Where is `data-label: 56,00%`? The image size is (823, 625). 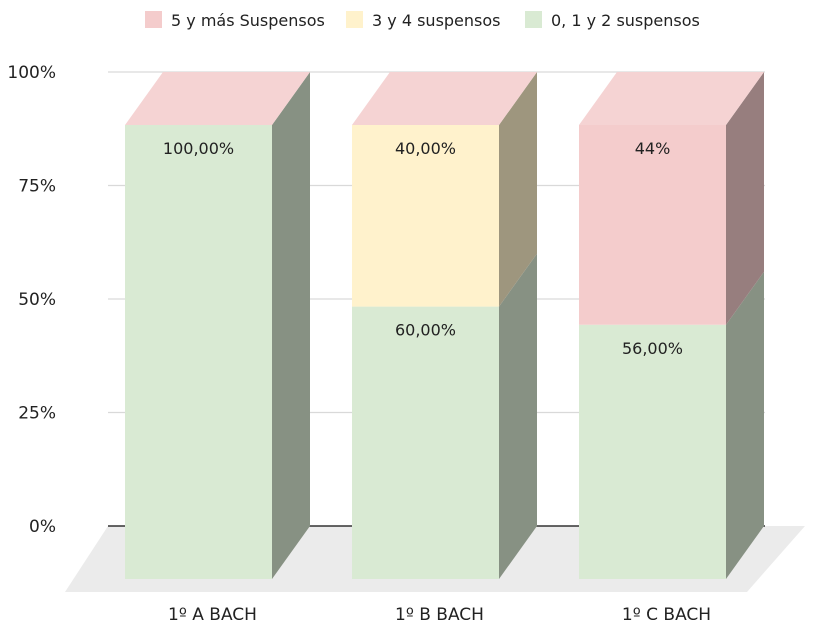
data-label: 56,00% is located at coordinates (652, 348).